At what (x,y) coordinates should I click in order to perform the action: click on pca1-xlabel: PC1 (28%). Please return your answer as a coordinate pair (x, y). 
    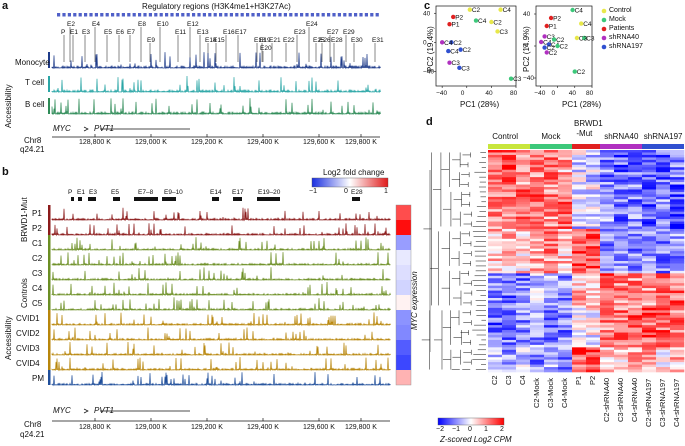
    Looking at the image, I should click on (480, 104).